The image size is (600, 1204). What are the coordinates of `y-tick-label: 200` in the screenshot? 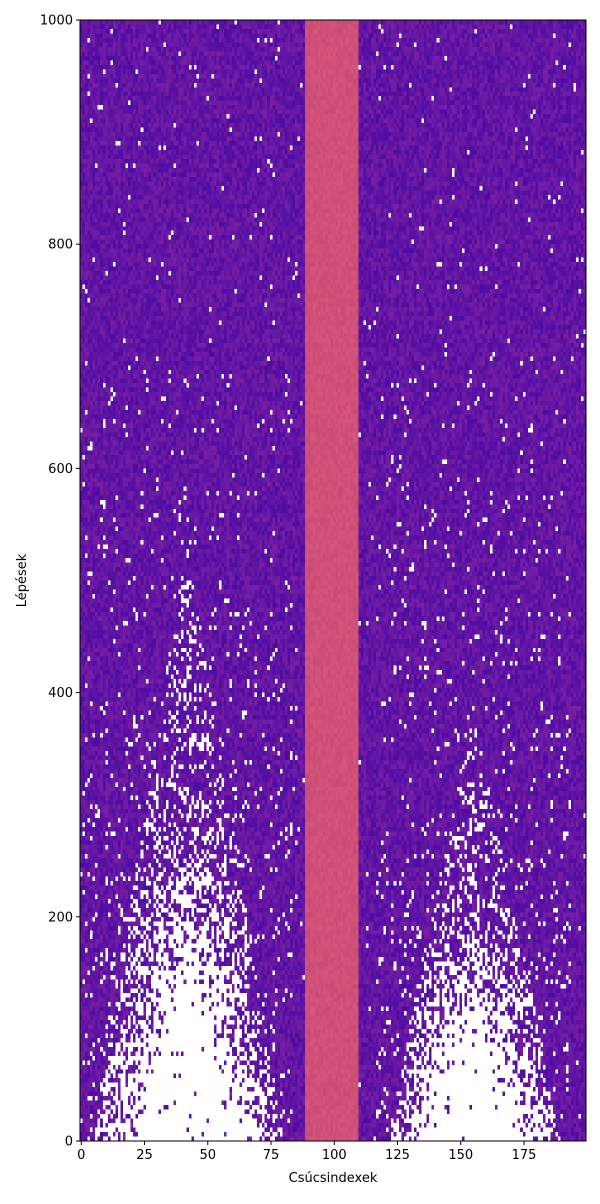 It's located at (60, 917).